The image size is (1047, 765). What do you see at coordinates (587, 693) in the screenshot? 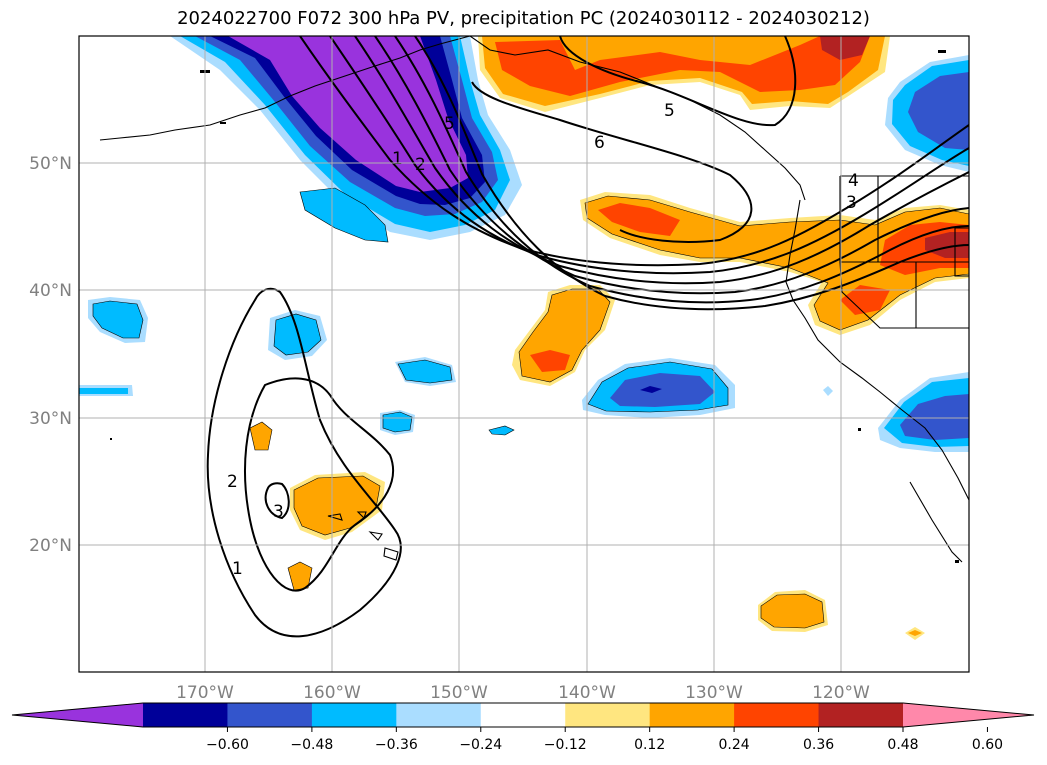
I see `lon-label: 140°W` at bounding box center [587, 693].